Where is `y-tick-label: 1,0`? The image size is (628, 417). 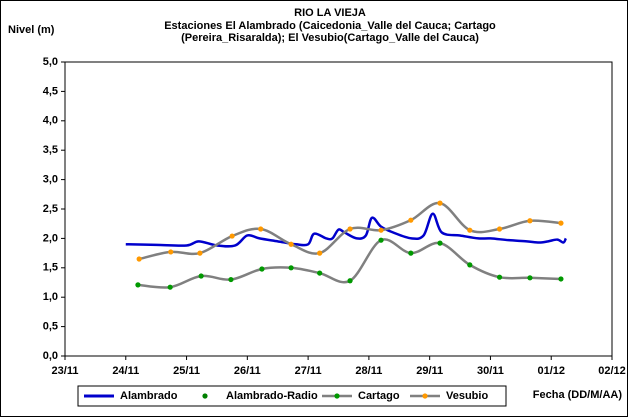 y-tick-label: 1,0 is located at coordinates (50, 297).